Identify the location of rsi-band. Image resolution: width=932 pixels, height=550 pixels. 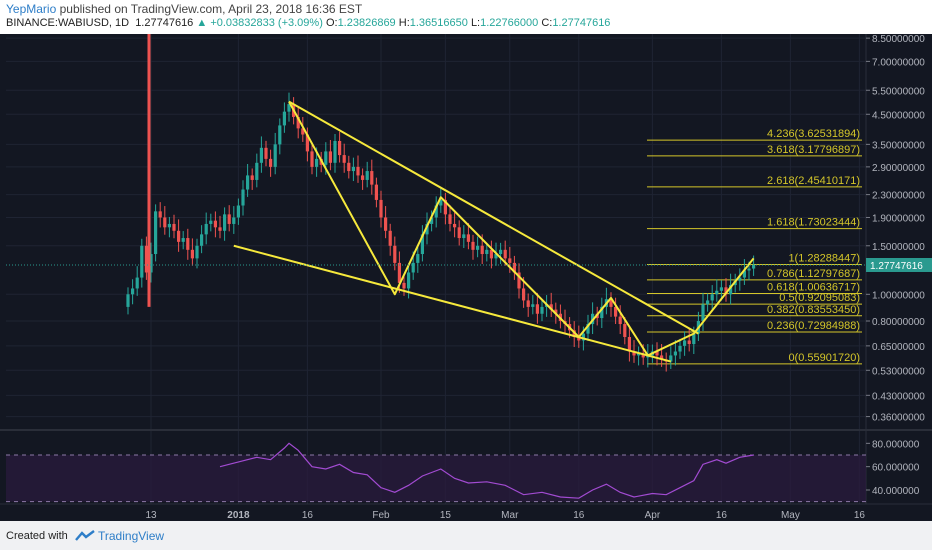
(436, 478).